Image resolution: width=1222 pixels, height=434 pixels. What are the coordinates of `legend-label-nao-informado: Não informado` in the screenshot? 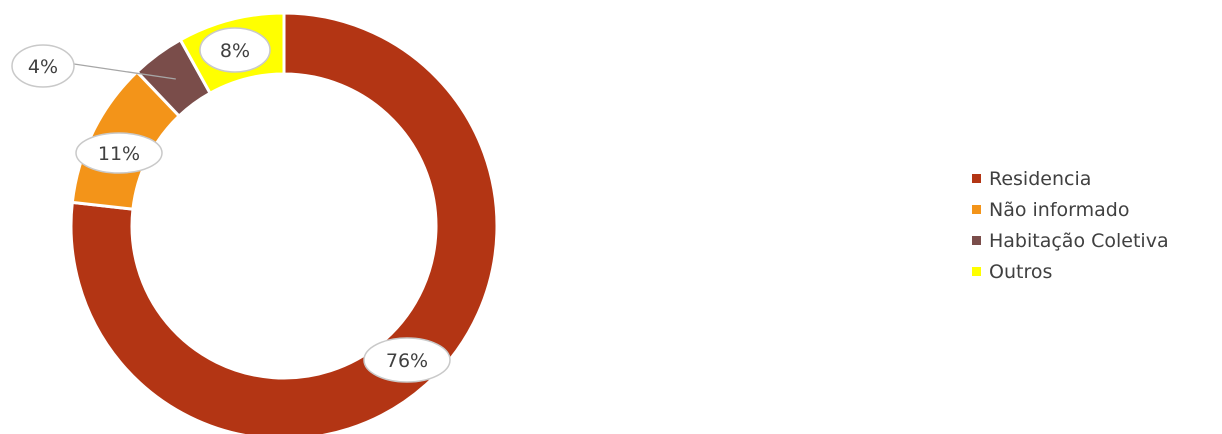 It's located at (1059, 209).